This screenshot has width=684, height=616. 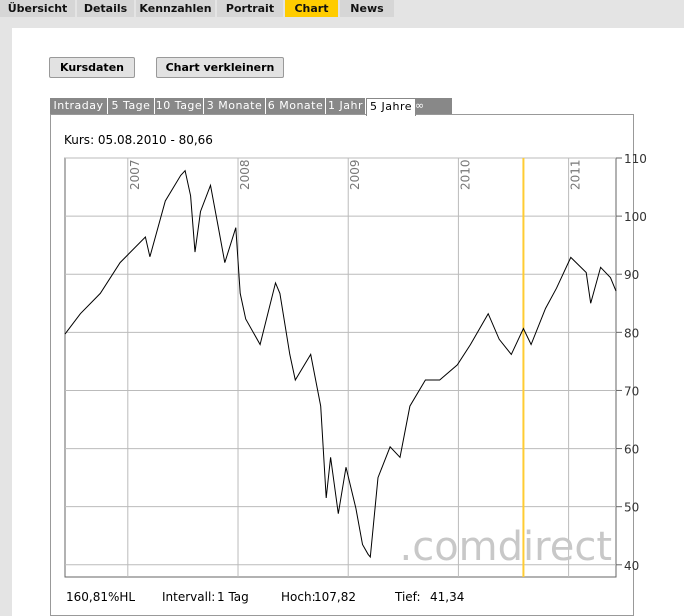 I want to click on y-tick-label: 100, so click(x=635, y=217).